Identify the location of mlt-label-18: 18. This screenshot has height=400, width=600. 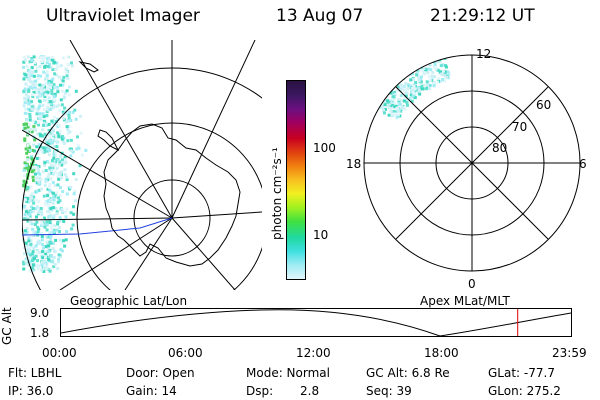
(354, 164).